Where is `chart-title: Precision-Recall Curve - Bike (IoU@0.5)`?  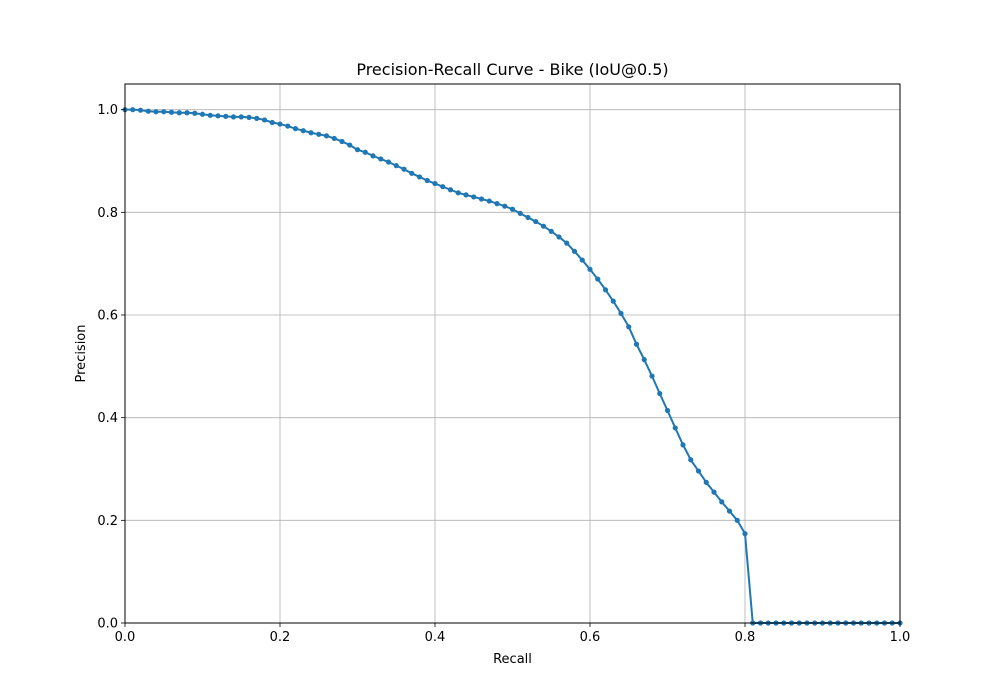 chart-title: Precision-Recall Curve - Bike (IoU@0.5) is located at coordinates (512, 69).